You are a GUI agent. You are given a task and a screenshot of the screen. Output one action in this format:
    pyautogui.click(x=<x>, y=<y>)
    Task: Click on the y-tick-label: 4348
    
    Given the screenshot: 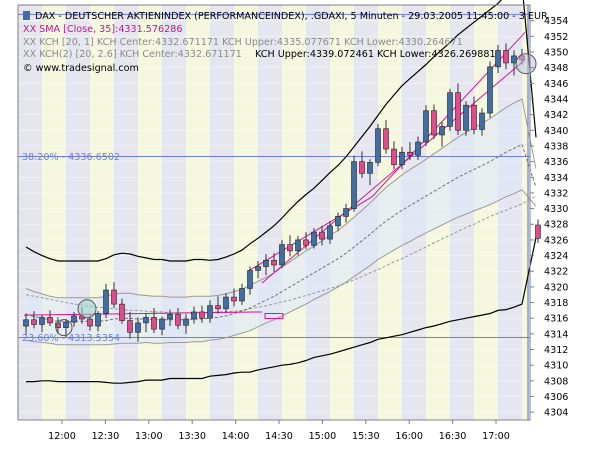 What is the action you would take?
    pyautogui.click(x=556, y=68)
    